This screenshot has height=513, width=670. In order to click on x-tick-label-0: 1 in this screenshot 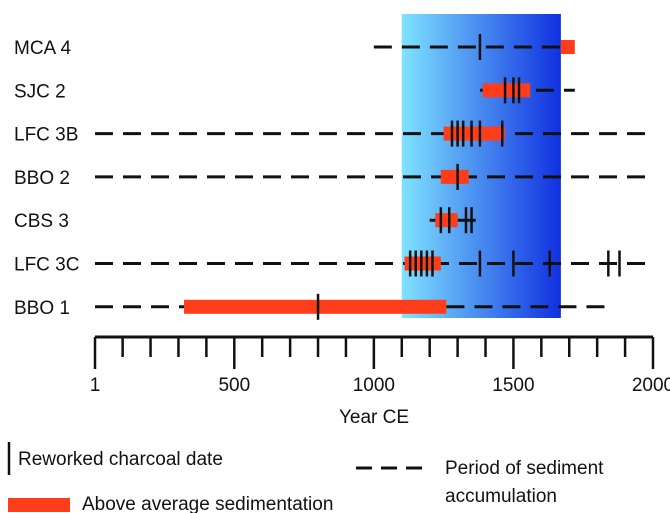, I will do `click(95, 385)`.